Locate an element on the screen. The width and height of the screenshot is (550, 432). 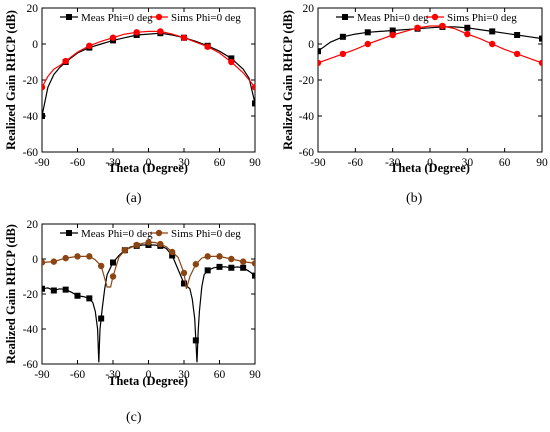
legend: Meas Phi=0 deg Sims Phi=0 deg is located at coordinates (150, 234).